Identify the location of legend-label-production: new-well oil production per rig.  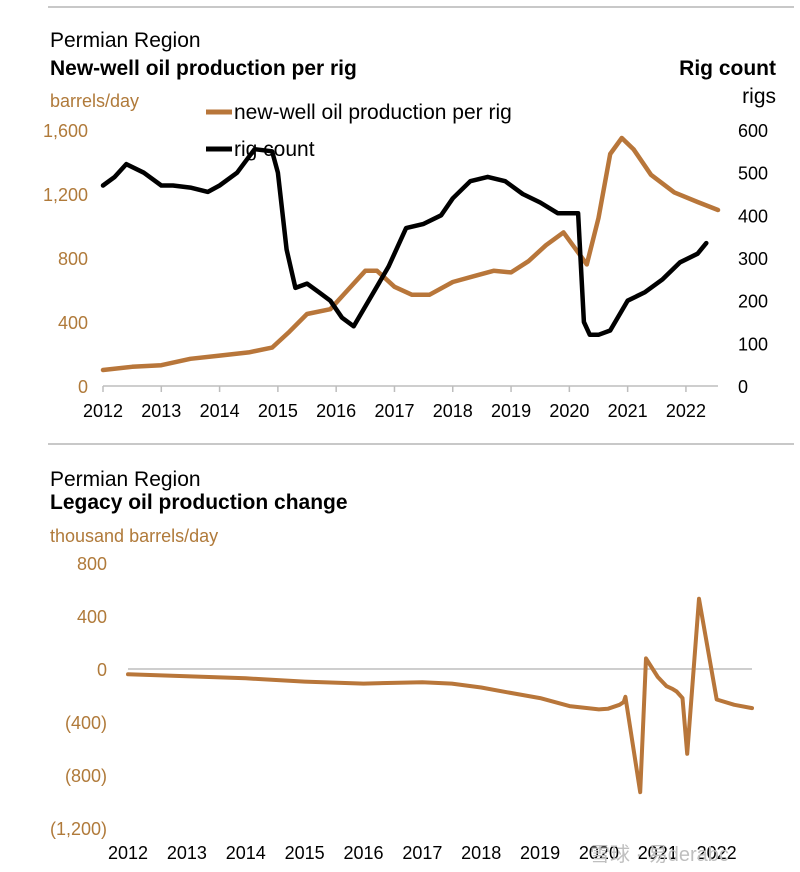
(373, 112).